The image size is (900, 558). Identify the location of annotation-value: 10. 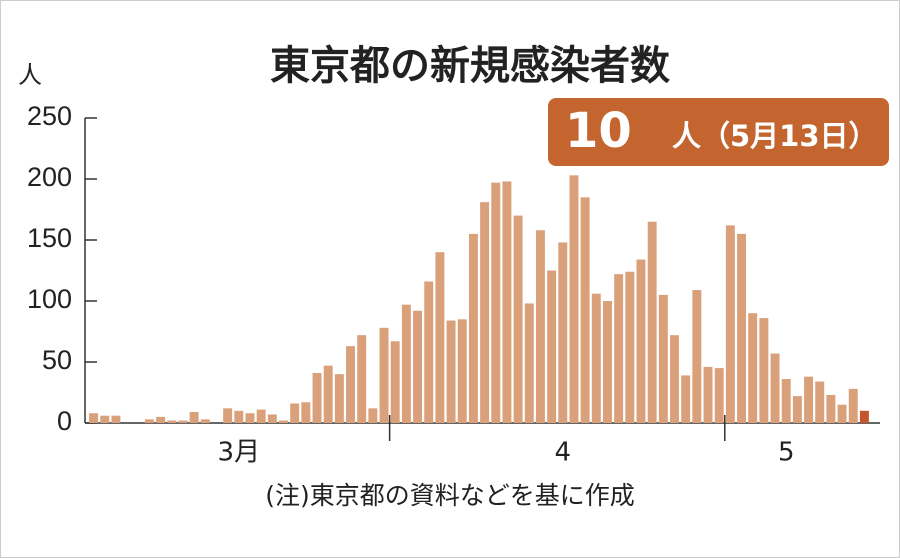
(598, 131).